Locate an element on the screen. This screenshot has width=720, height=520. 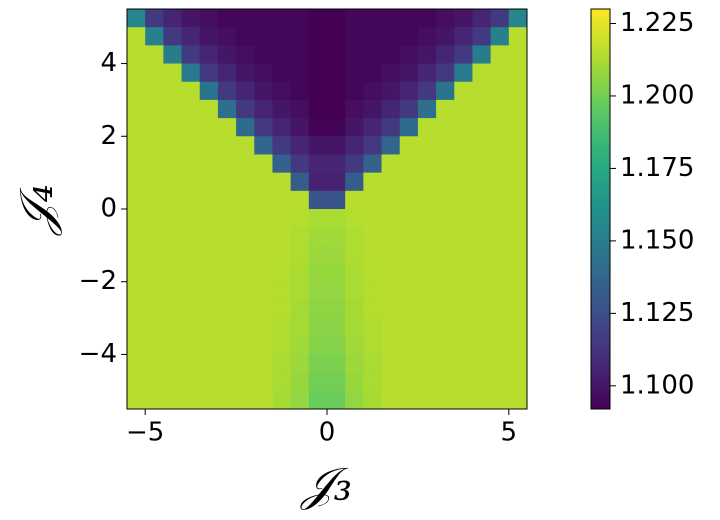
x-axis-label: 𝒥₃ is located at coordinates (326, 484).